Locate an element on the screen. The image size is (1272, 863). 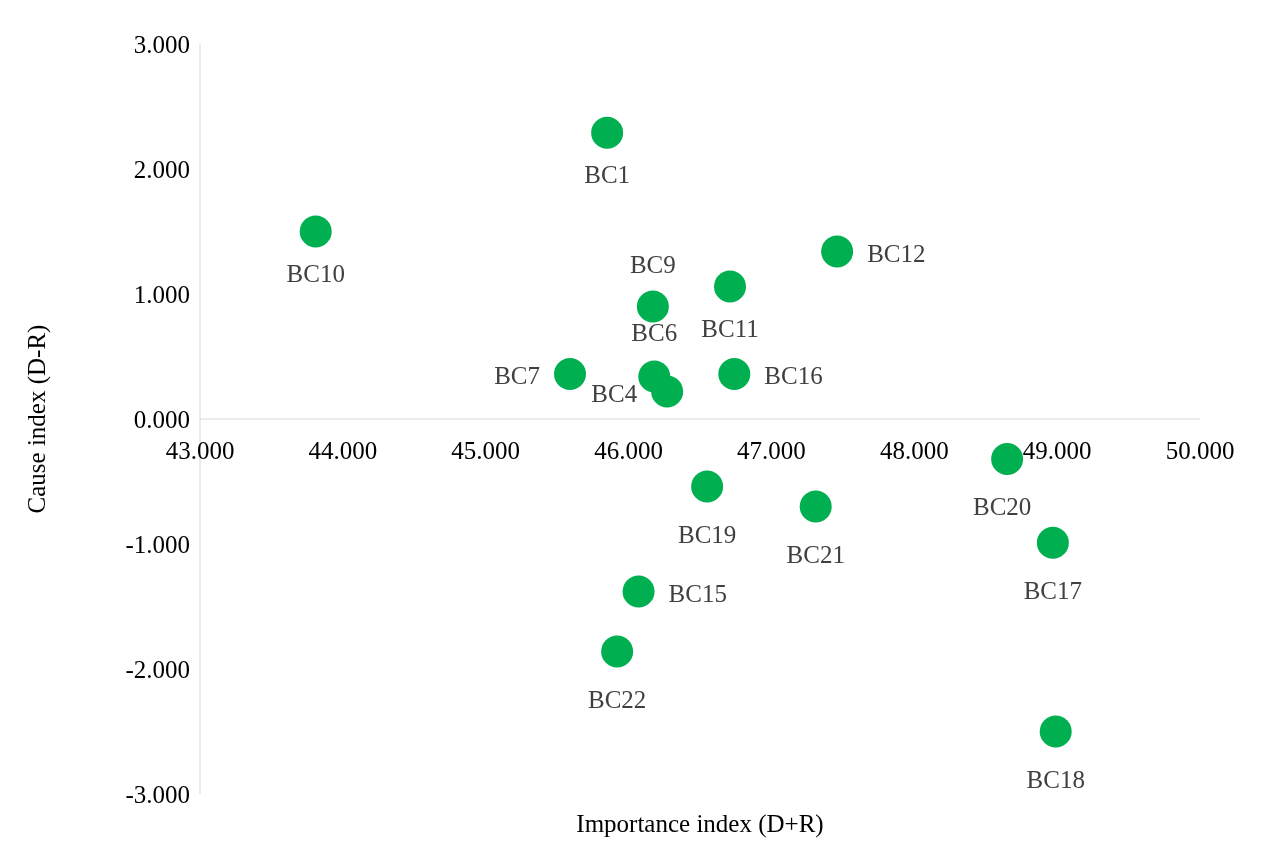
annotation: BC15 is located at coordinates (697, 593).